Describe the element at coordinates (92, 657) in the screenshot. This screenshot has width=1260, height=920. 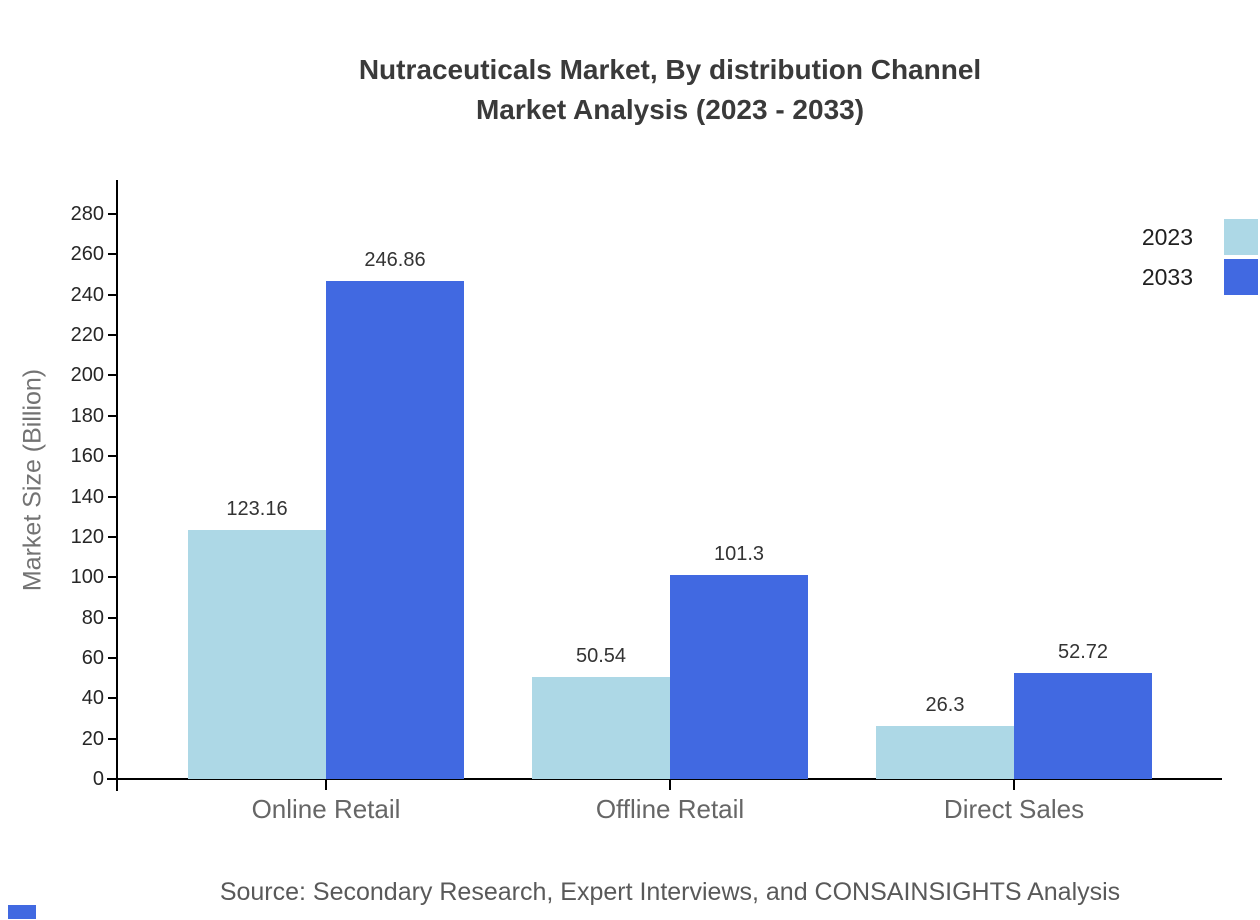
I see `y-tick-label: 60` at that location.